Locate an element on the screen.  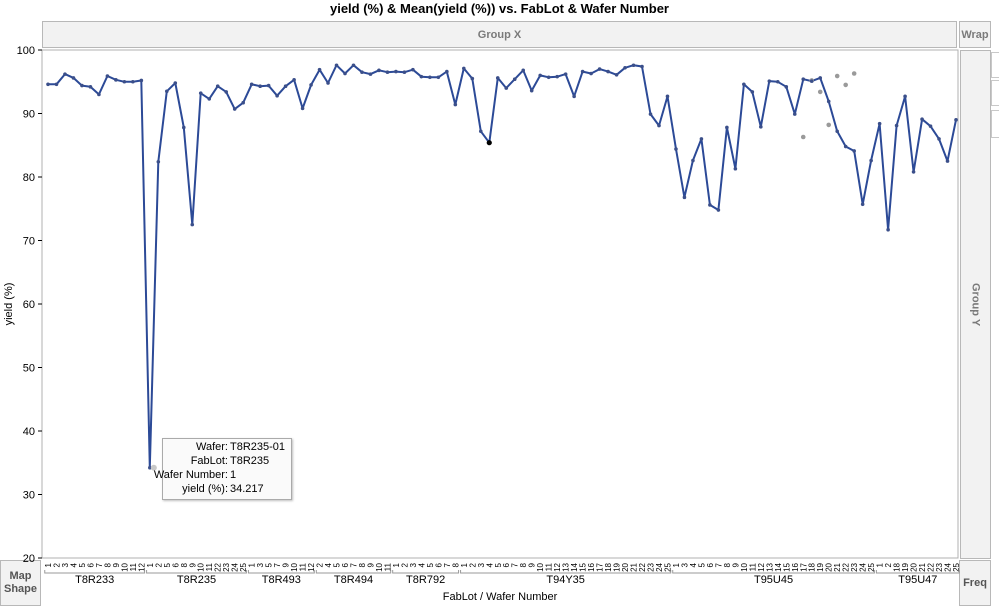
hovered-data-point is located at coordinates (153, 467).